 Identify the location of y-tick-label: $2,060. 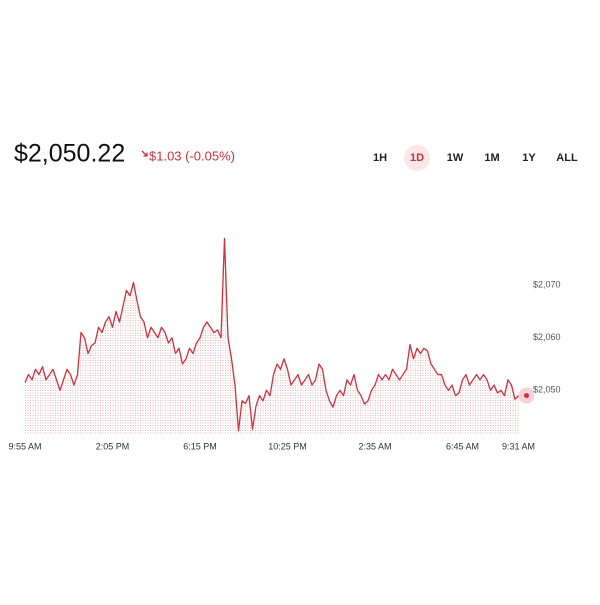
(547, 337).